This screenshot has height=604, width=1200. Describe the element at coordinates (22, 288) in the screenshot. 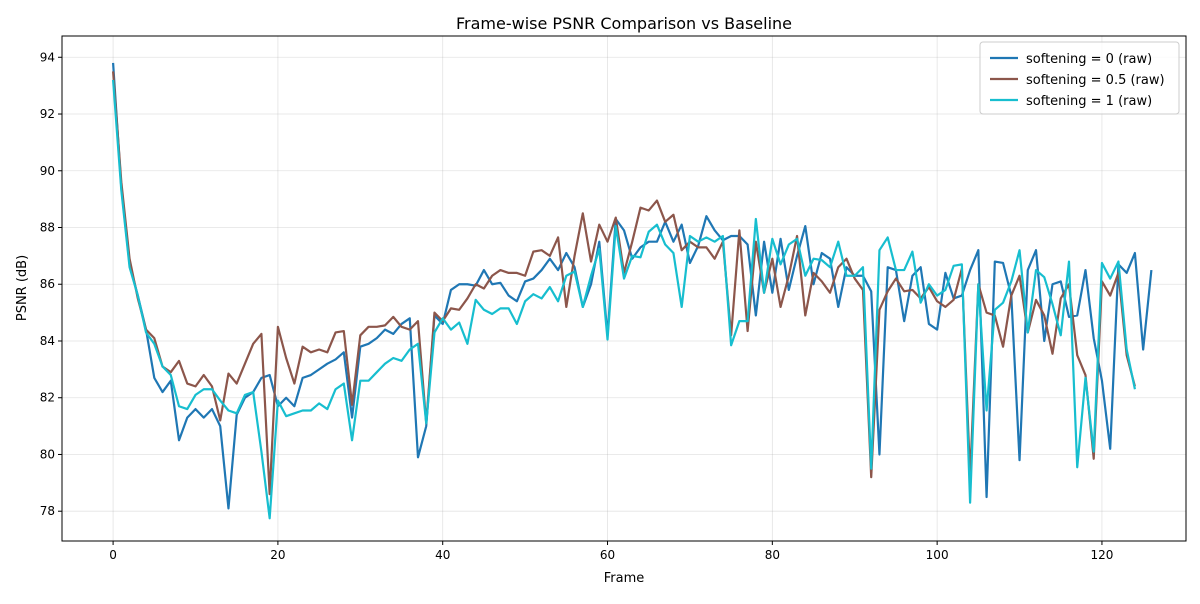

I see `y-axis-label: PSNR (dB)` at that location.